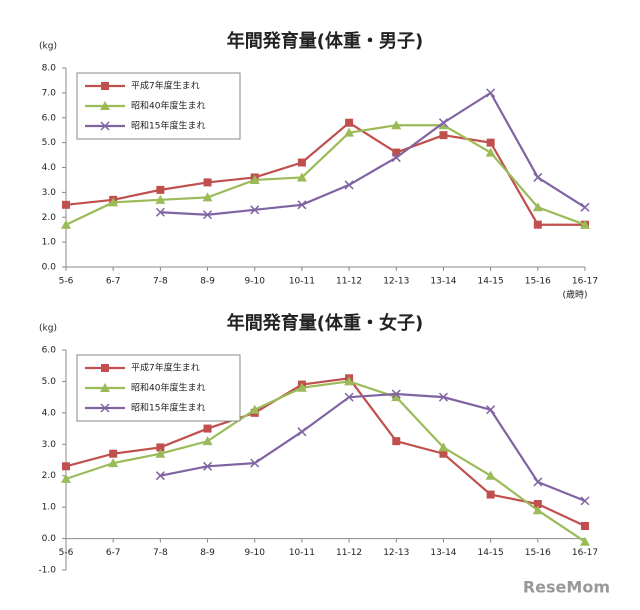 This screenshot has height=610, width=640. What do you see at coordinates (325, 323) in the screenshot?
I see `chart-title: 年間発育量(体重・女子)` at bounding box center [325, 323].